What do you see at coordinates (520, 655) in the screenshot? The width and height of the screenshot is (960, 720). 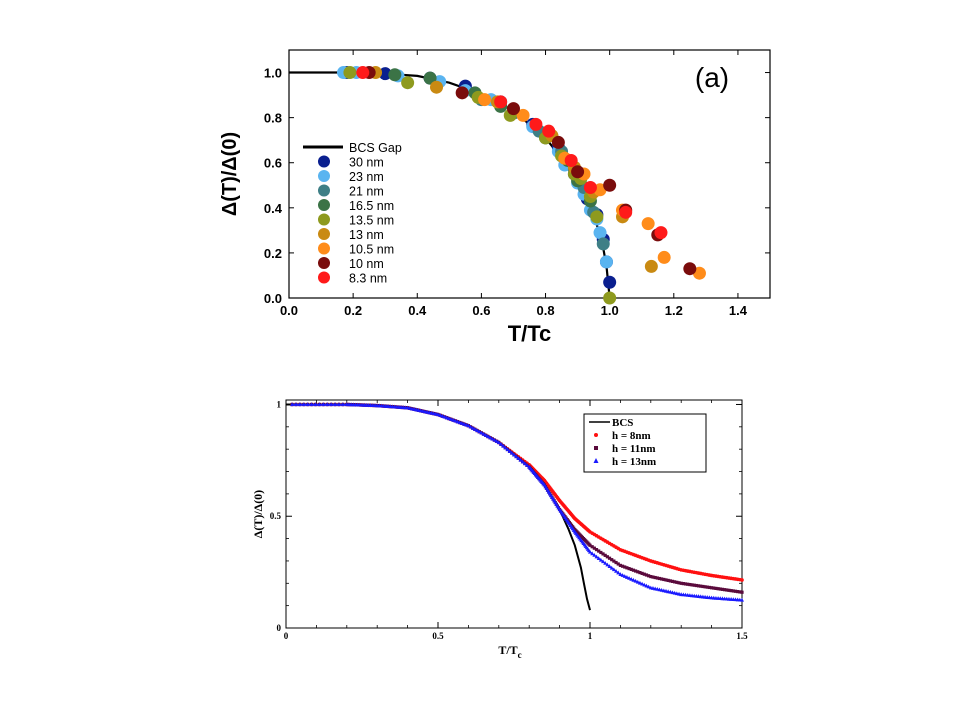 I see `x-axis-title-subscript-b: c` at bounding box center [520, 655].